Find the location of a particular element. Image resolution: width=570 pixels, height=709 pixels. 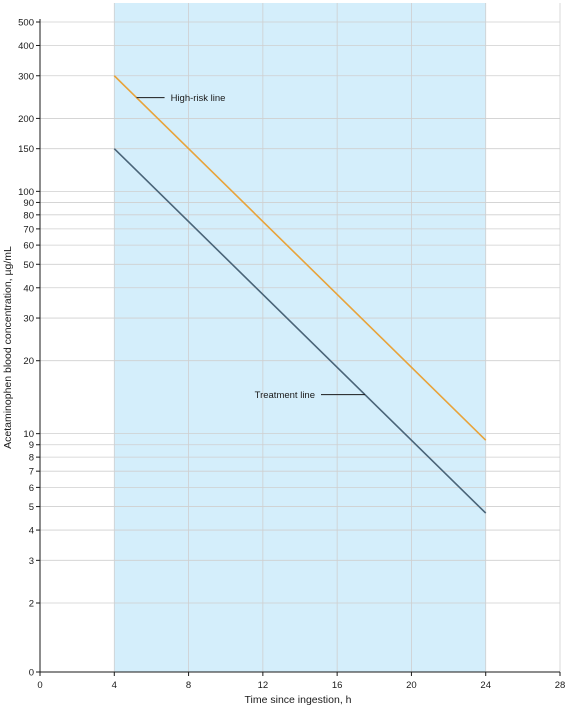

y-tick-label: 0 is located at coordinates (31, 673).